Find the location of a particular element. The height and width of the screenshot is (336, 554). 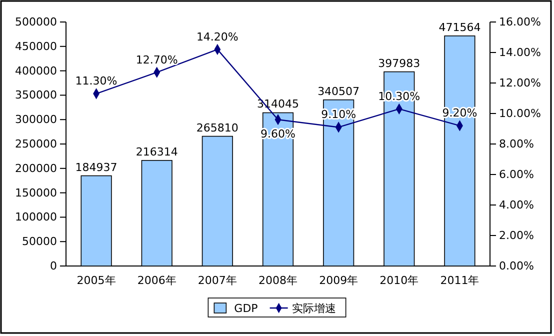

data-label: 11.30% is located at coordinates (96, 81).